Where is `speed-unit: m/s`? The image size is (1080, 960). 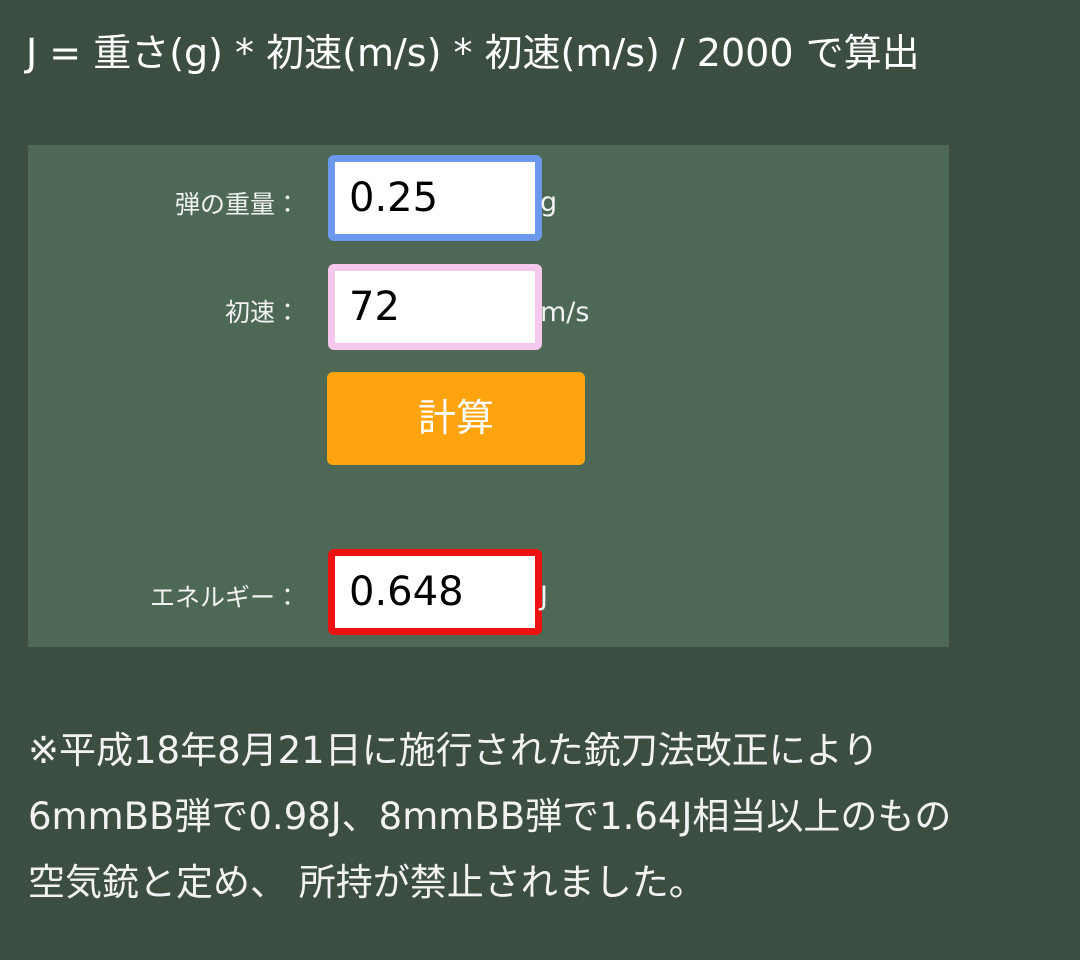
speed-unit: m/s is located at coordinates (565, 312).